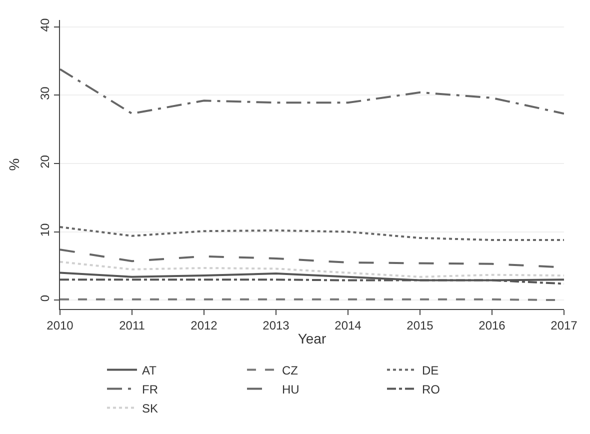 This screenshot has height=434, width=590. What do you see at coordinates (45, 93) in the screenshot?
I see `y-tick-label: 30` at bounding box center [45, 93].